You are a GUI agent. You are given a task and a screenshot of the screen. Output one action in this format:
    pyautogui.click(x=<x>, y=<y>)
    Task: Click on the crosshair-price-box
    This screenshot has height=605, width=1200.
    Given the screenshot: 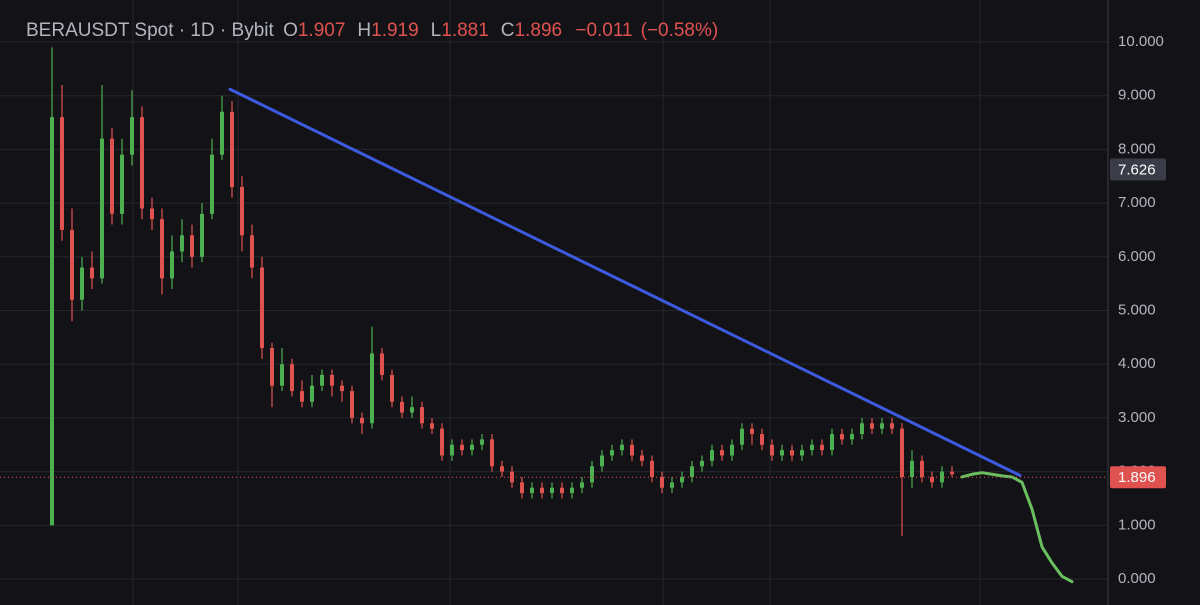 What is the action you would take?
    pyautogui.click(x=1138, y=169)
    